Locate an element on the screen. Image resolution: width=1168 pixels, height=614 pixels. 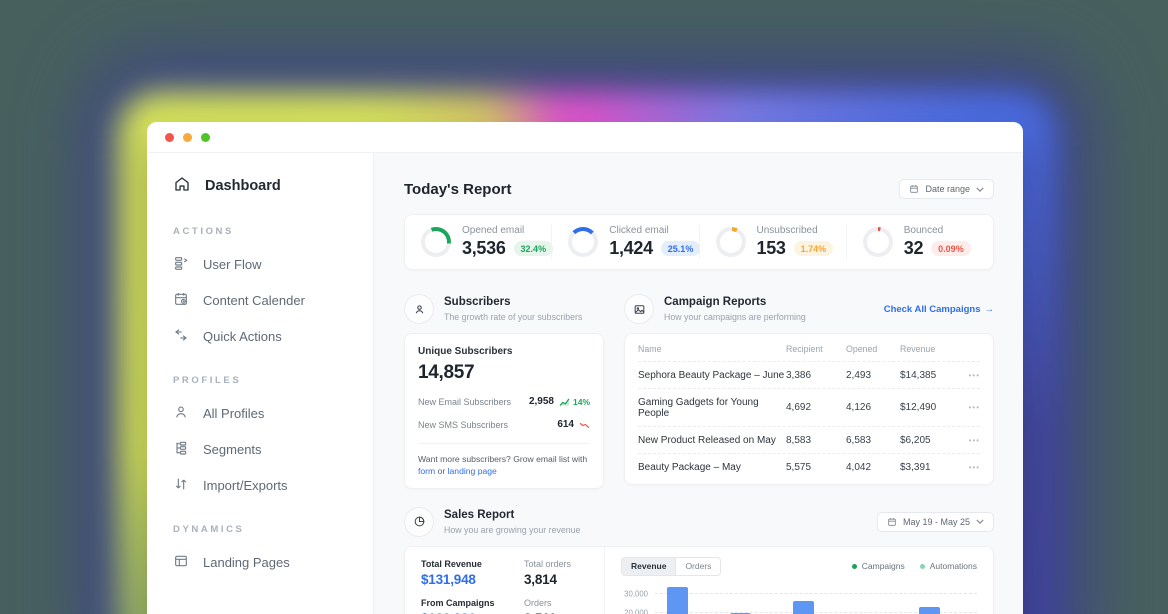
campaign-recipient: 8,583 is located at coordinates (799, 440).